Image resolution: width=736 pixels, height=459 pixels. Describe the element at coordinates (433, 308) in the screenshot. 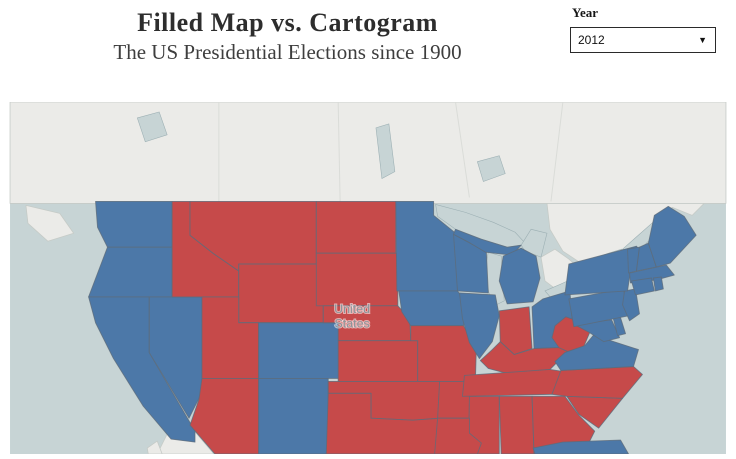

I see `state-ia` at that location.